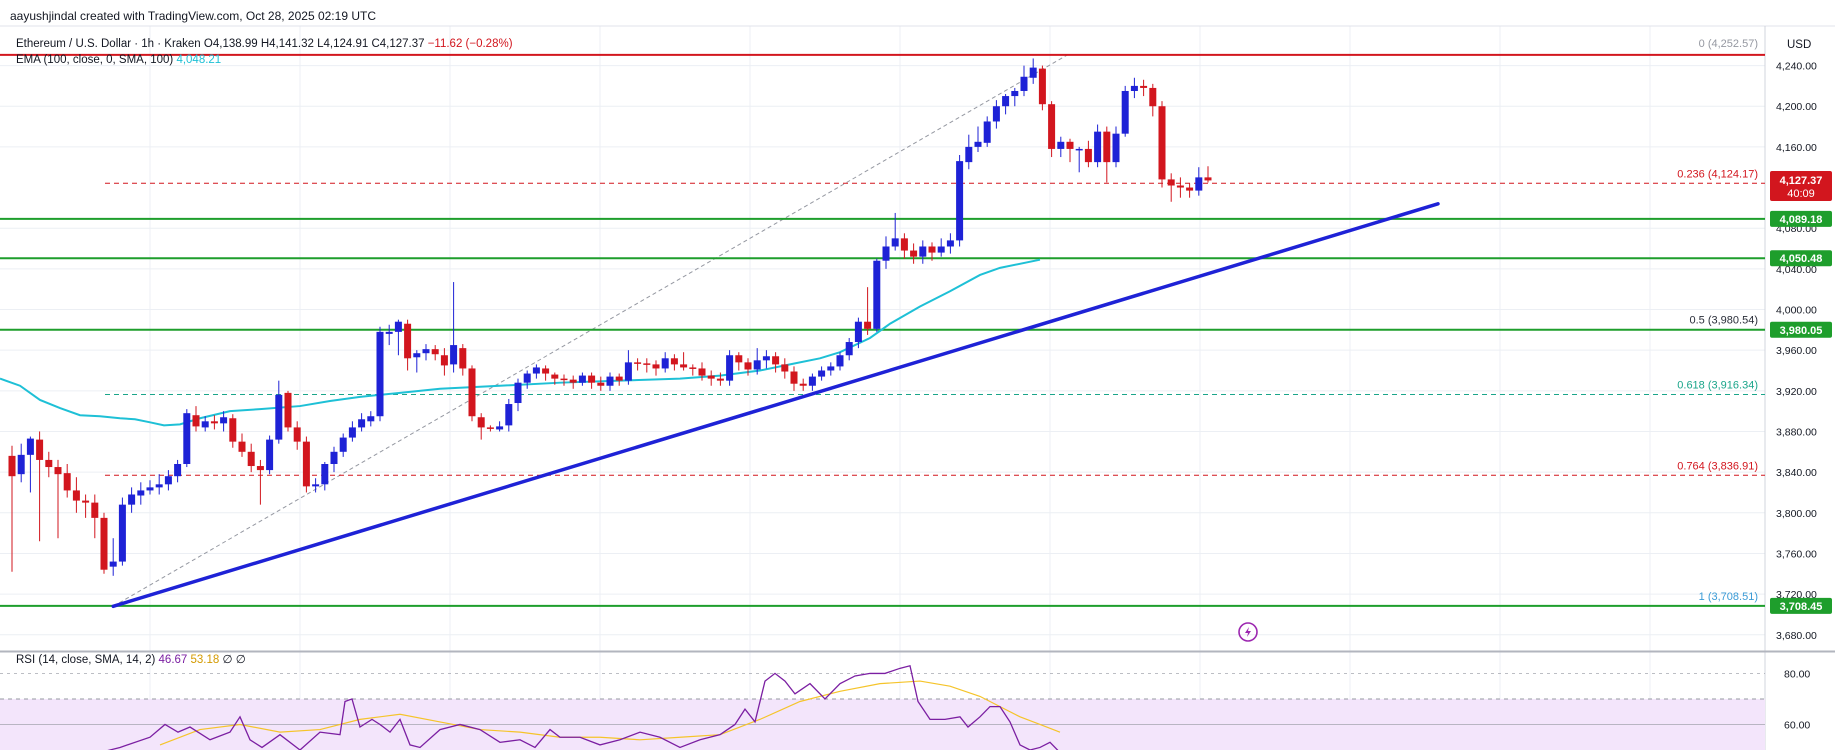 Image resolution: width=1835 pixels, height=750 pixels. Describe the element at coordinates (234, 660) in the screenshot. I see `rsi-flags: ∅ ∅` at that location.